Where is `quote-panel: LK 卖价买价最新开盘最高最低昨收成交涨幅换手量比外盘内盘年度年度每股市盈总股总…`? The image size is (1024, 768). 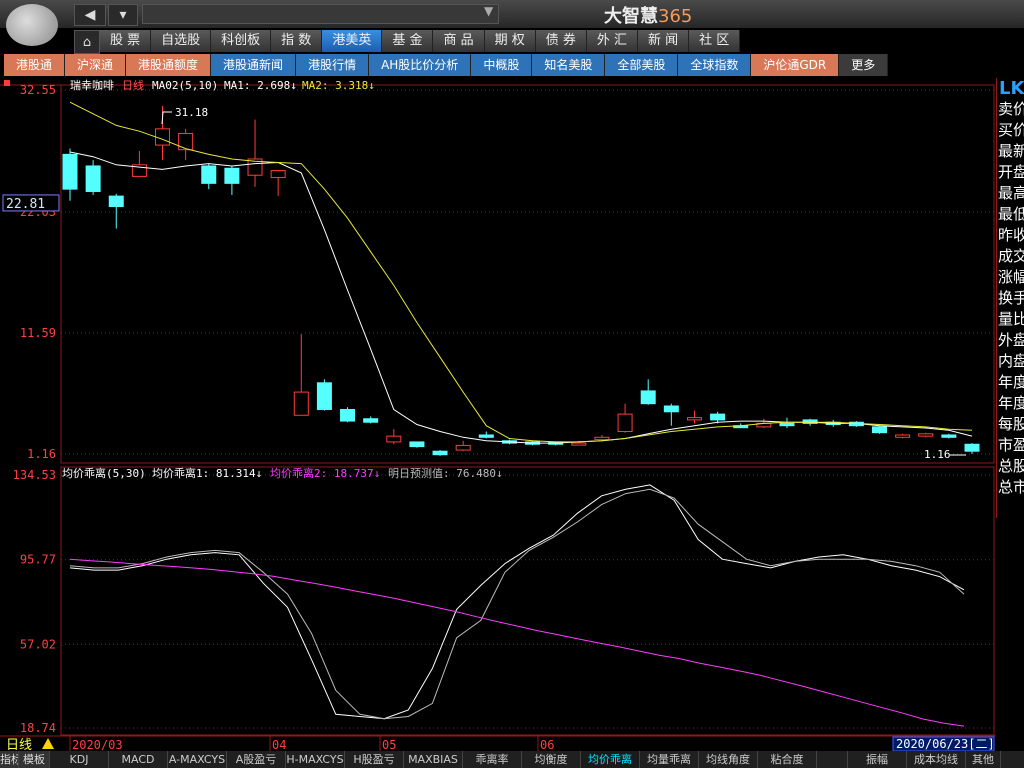
quote-panel: LK 卖价买价最新开盘最高最低昨收成交涨幅换手量比外盘内盘年度年度每股市盈总股总… is located at coordinates (1010, 298).